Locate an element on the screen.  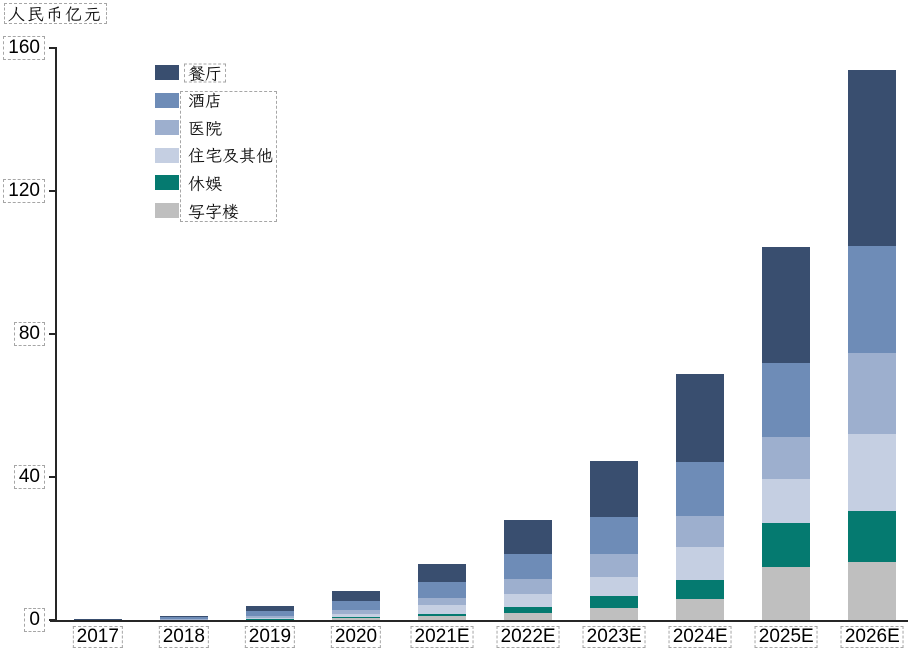
y-axis-line is located at coordinates (55, 334).